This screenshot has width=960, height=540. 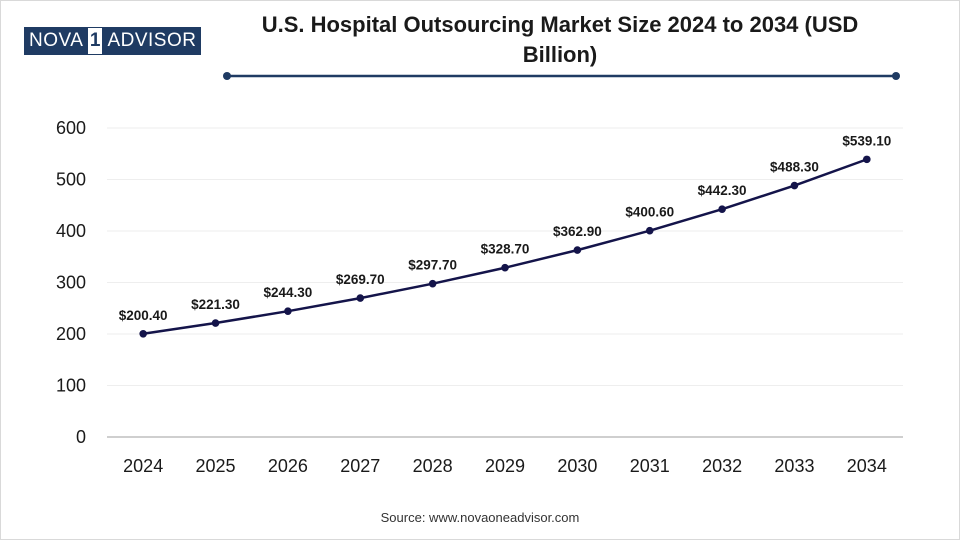 What do you see at coordinates (867, 466) in the screenshot?
I see `x-tick-label: 2034` at bounding box center [867, 466].